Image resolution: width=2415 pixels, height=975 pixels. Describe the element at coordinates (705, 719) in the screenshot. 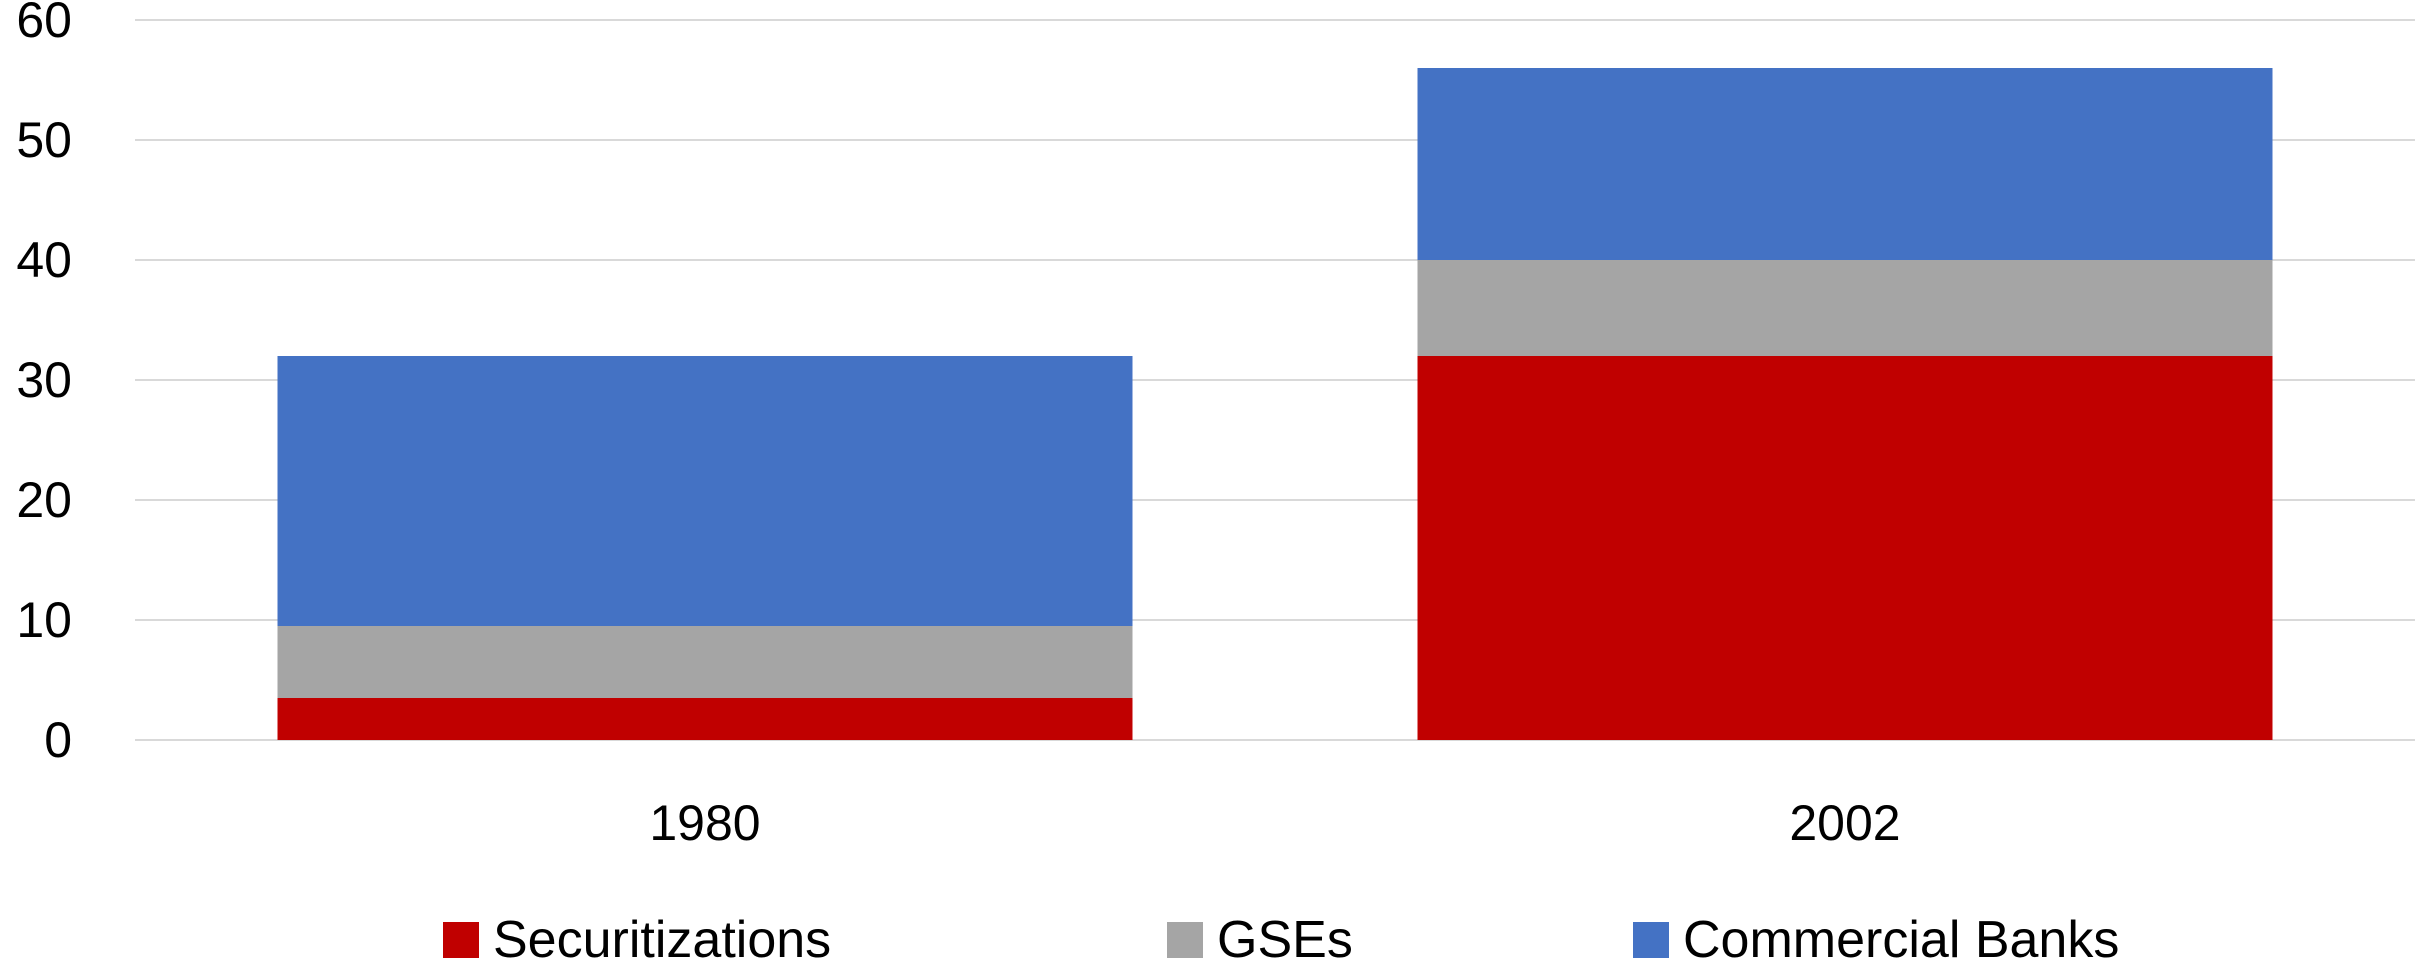

I see `bar-securitizations-1980` at that location.